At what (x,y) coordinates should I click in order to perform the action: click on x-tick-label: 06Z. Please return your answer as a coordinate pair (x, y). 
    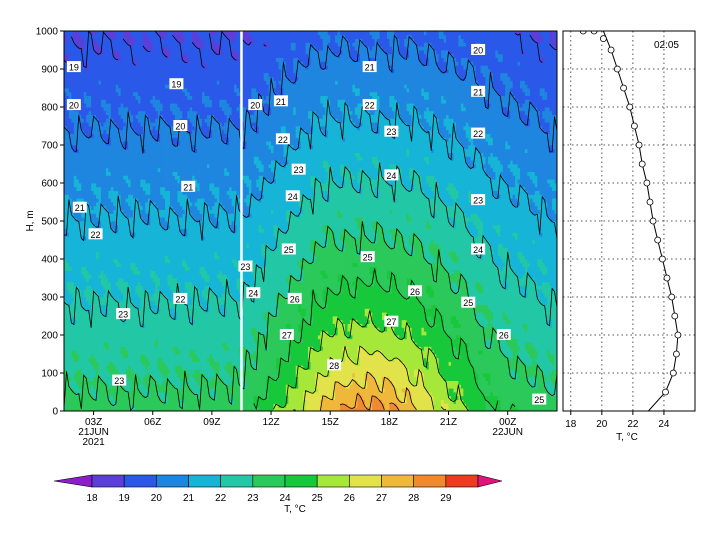
    Looking at the image, I should click on (152, 422).